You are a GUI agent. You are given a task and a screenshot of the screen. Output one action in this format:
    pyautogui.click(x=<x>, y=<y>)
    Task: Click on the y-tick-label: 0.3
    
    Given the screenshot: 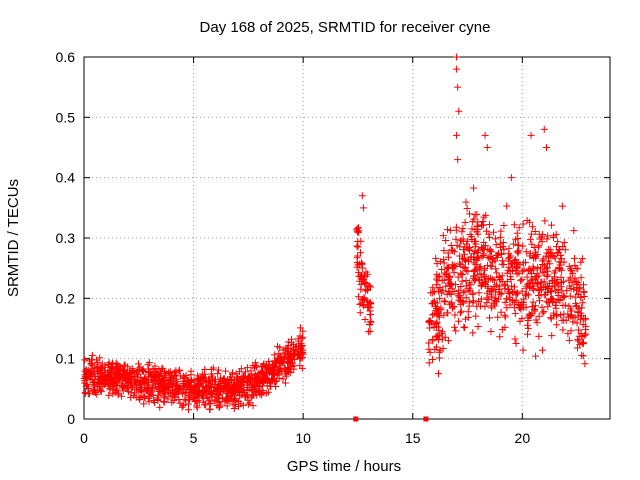 What is the action you would take?
    pyautogui.click(x=66, y=238)
    